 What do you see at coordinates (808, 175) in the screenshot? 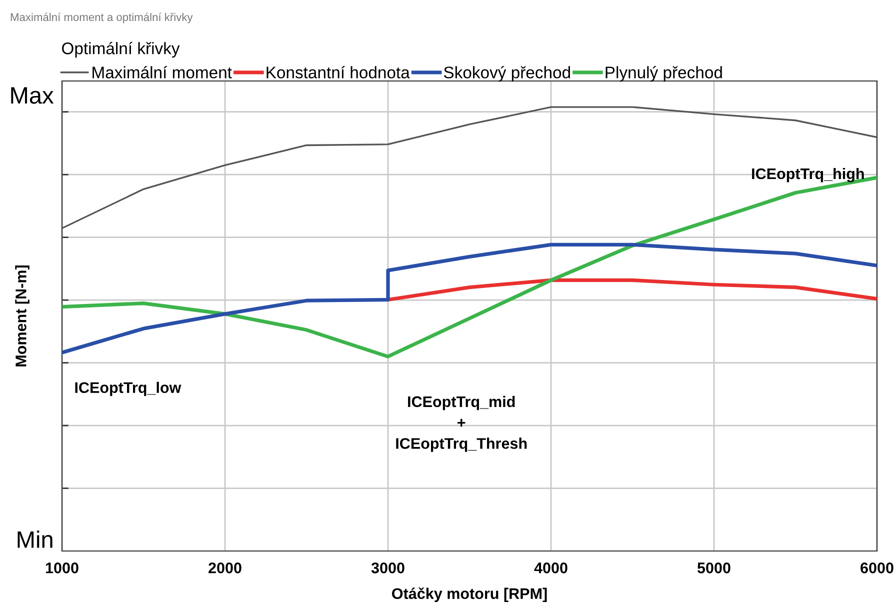
I see `annotation: ICEoptTrq_high` at bounding box center [808, 175].